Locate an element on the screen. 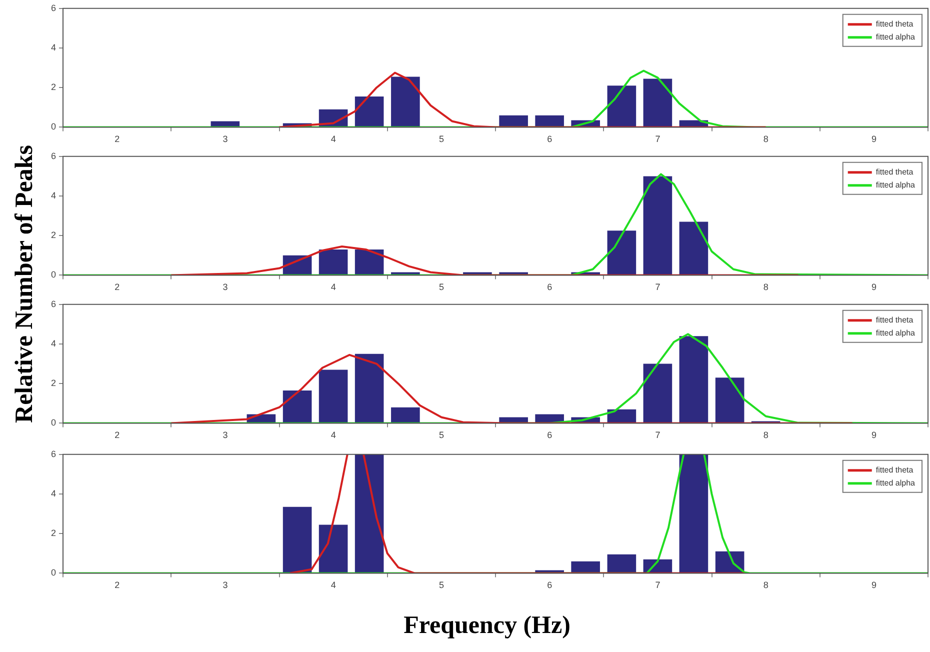  x-axis-title: Frequency (Hz) is located at coordinates (487, 626).